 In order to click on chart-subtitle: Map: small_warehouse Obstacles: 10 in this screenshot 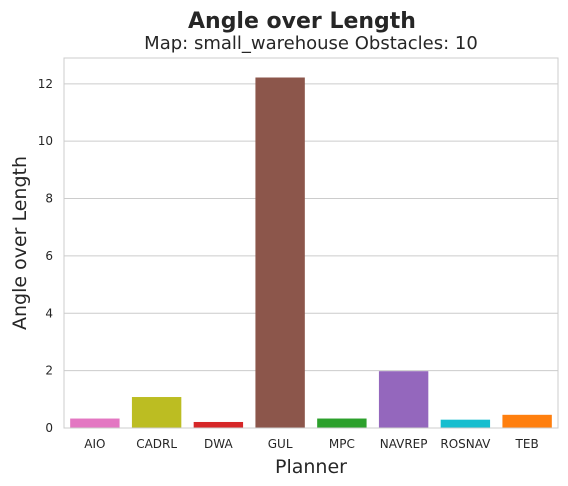, I will do `click(311, 43)`.